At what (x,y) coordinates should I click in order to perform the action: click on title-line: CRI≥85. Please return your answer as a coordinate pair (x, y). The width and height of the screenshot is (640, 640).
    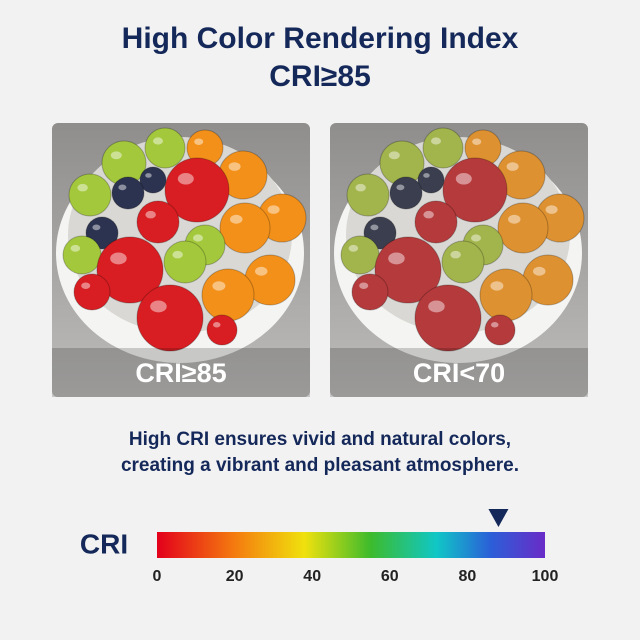
    Looking at the image, I should click on (320, 76).